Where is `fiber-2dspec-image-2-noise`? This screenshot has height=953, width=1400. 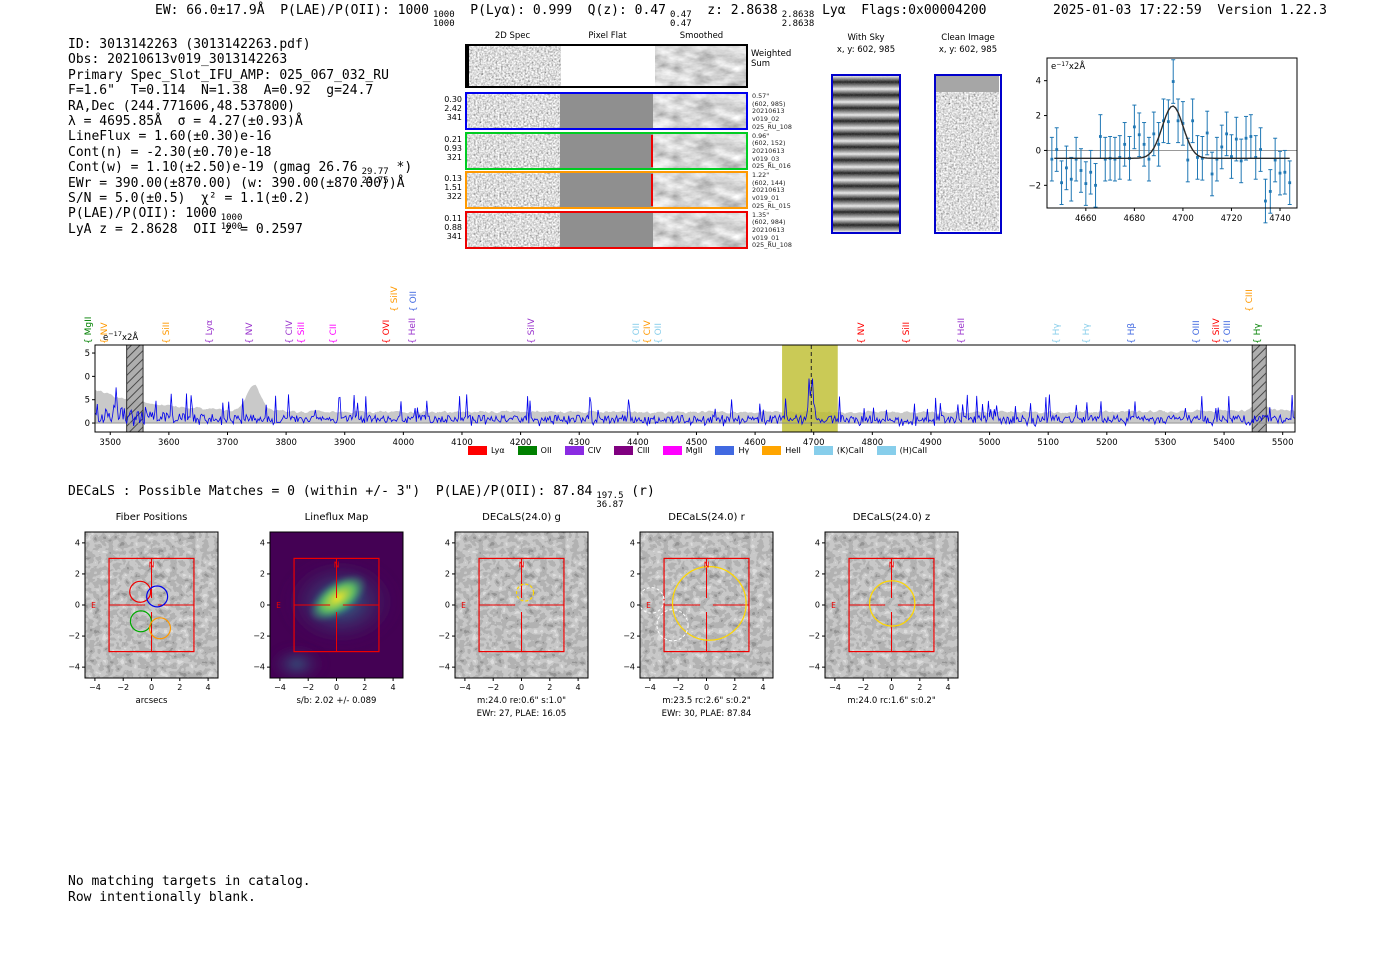
fiber-2dspec-image-2-noise is located at coordinates (513, 190).